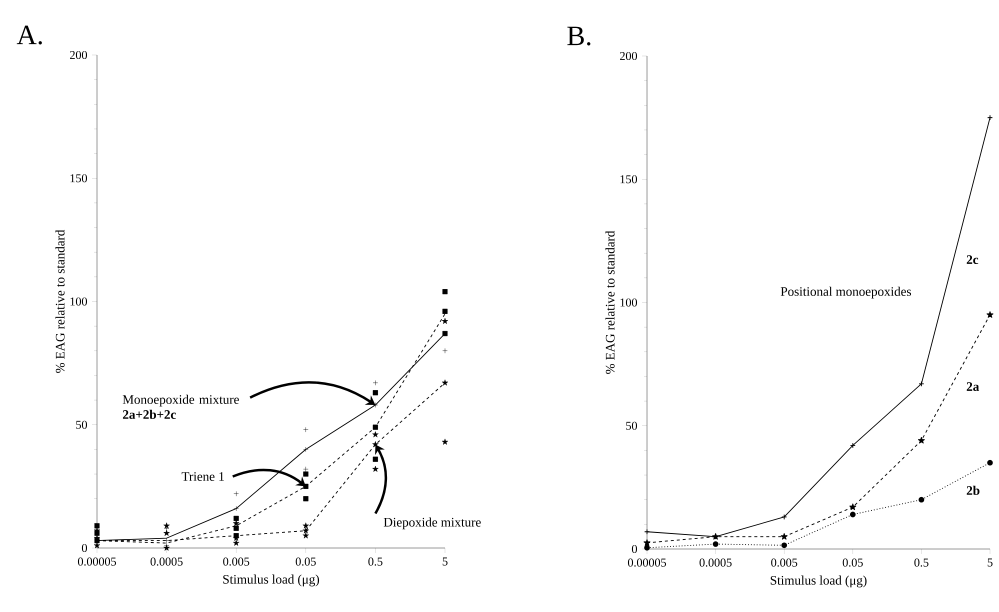  What do you see at coordinates (973, 386) in the screenshot?
I see `series-label: 2a` at bounding box center [973, 386].